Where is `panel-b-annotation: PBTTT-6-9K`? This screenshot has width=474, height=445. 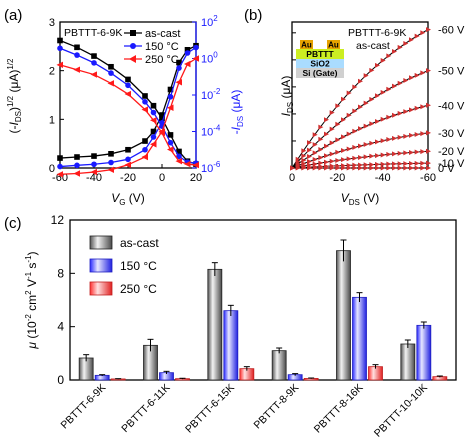
panel-b-annotation: PBTTT-6-9K is located at coordinates (377, 33).